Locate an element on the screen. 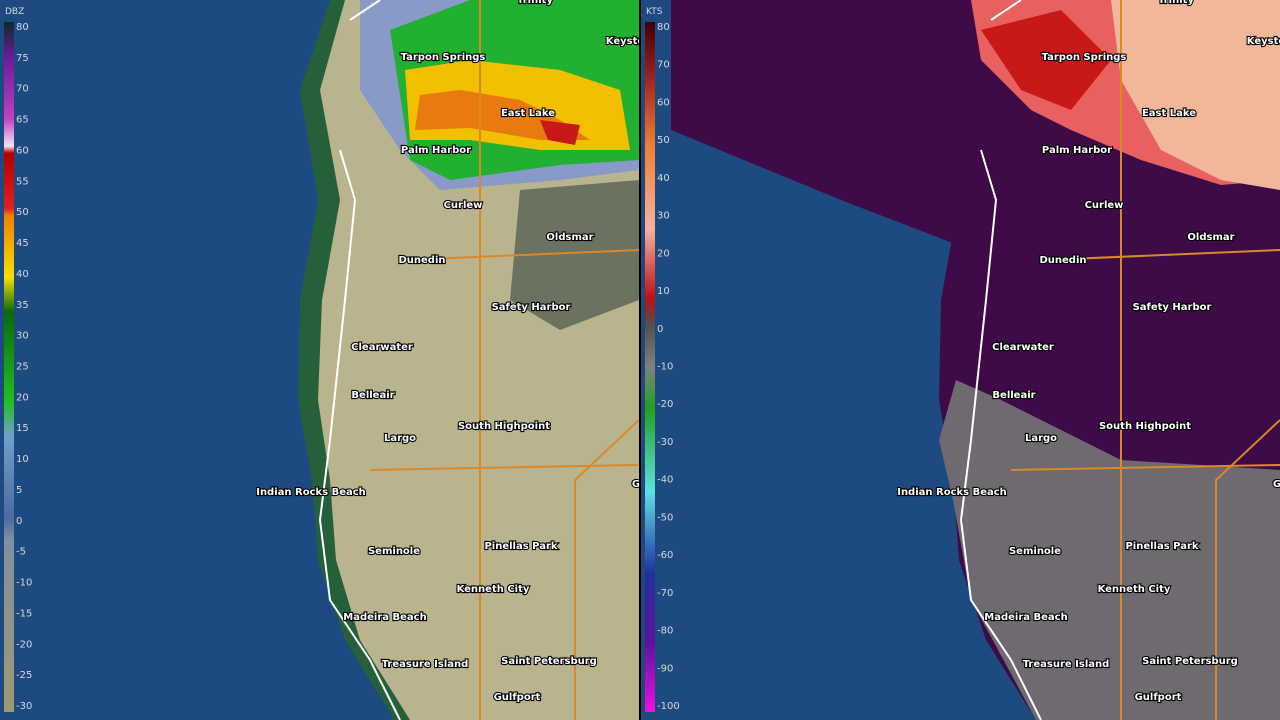 Image resolution: width=1280 pixels, height=720 pixels. colorbar-tick: 35 is located at coordinates (22, 305).